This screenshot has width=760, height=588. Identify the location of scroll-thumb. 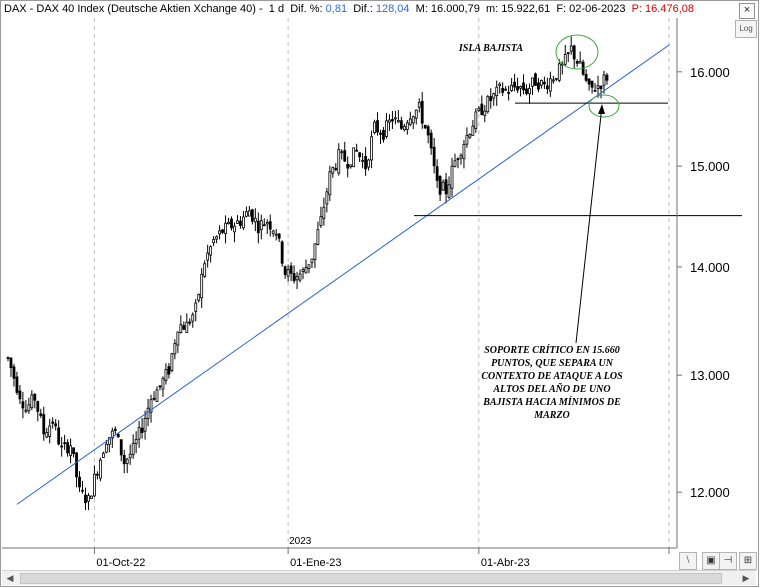
(371, 578).